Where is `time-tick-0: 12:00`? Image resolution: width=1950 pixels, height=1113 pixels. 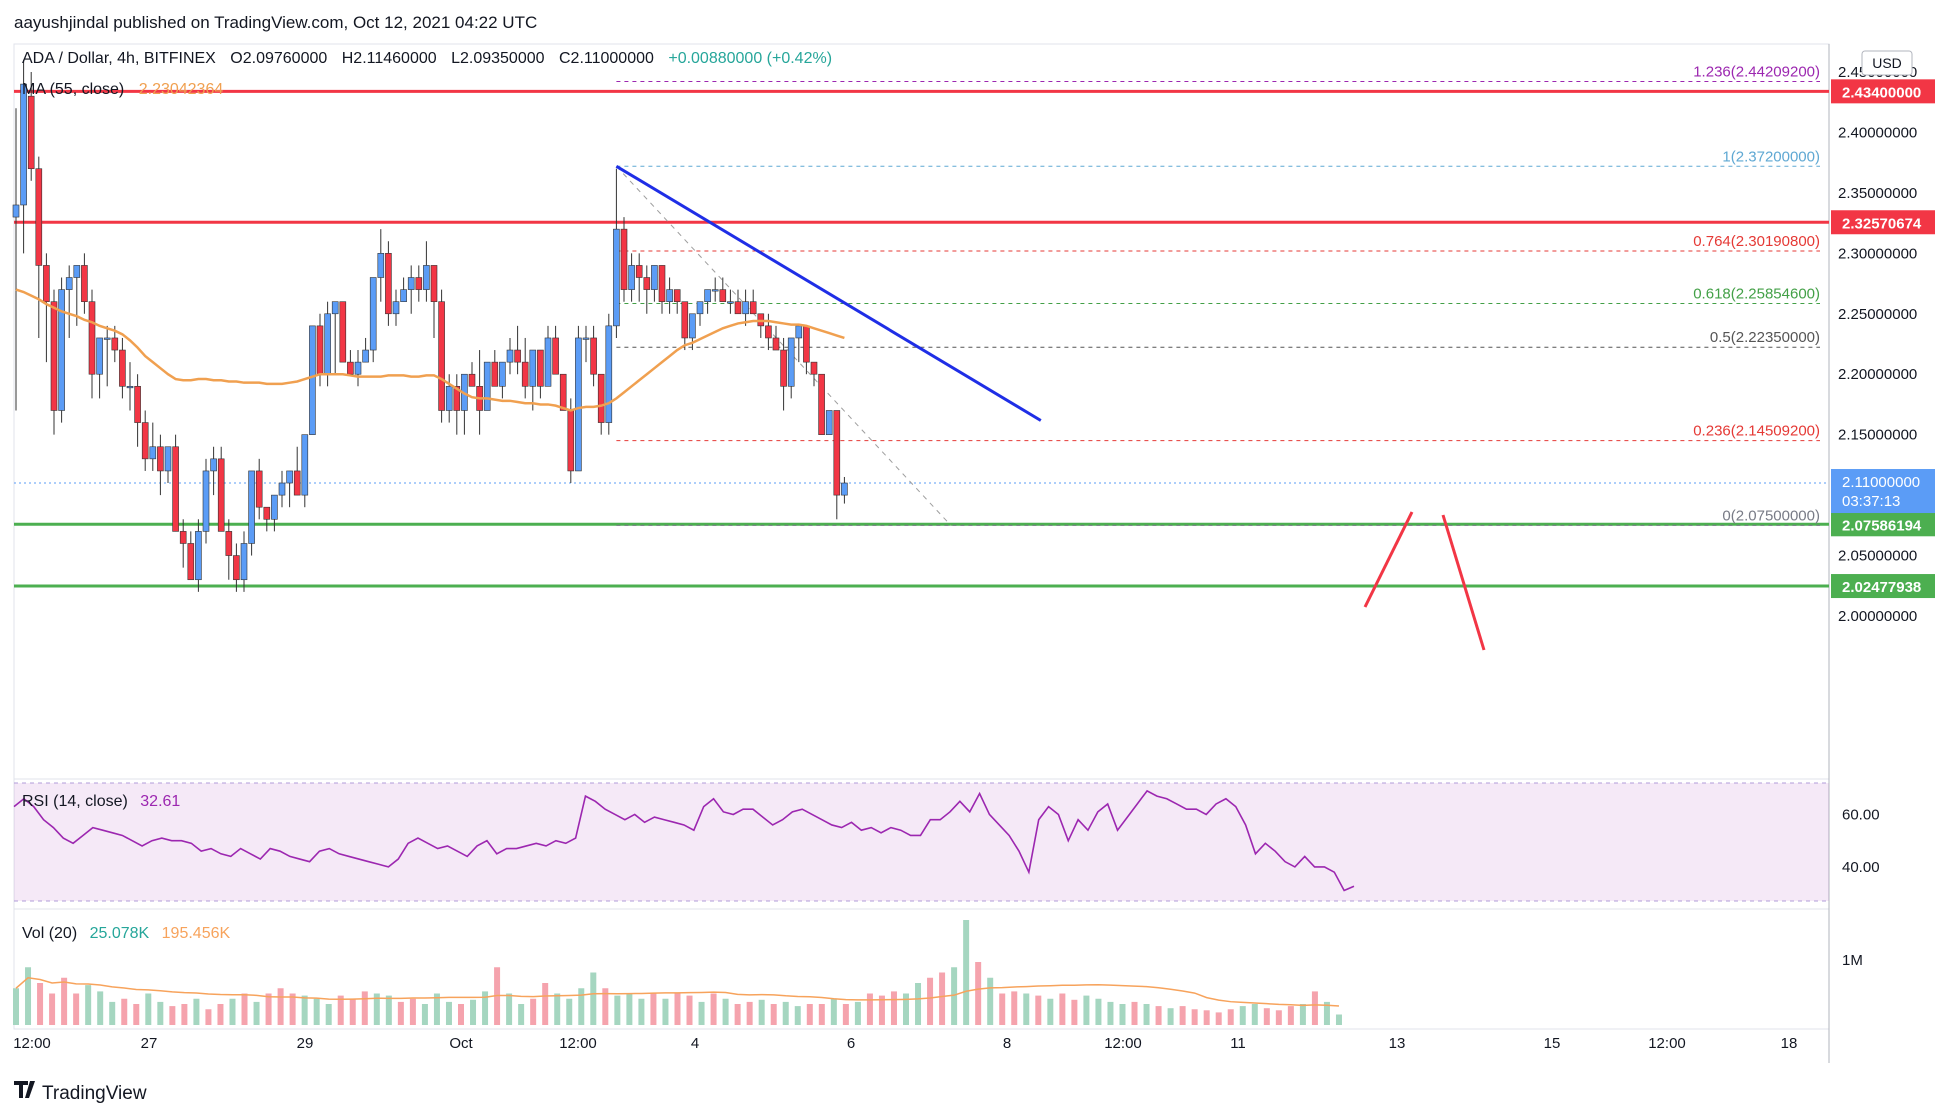 time-tick-0: 12:00 is located at coordinates (32, 1043).